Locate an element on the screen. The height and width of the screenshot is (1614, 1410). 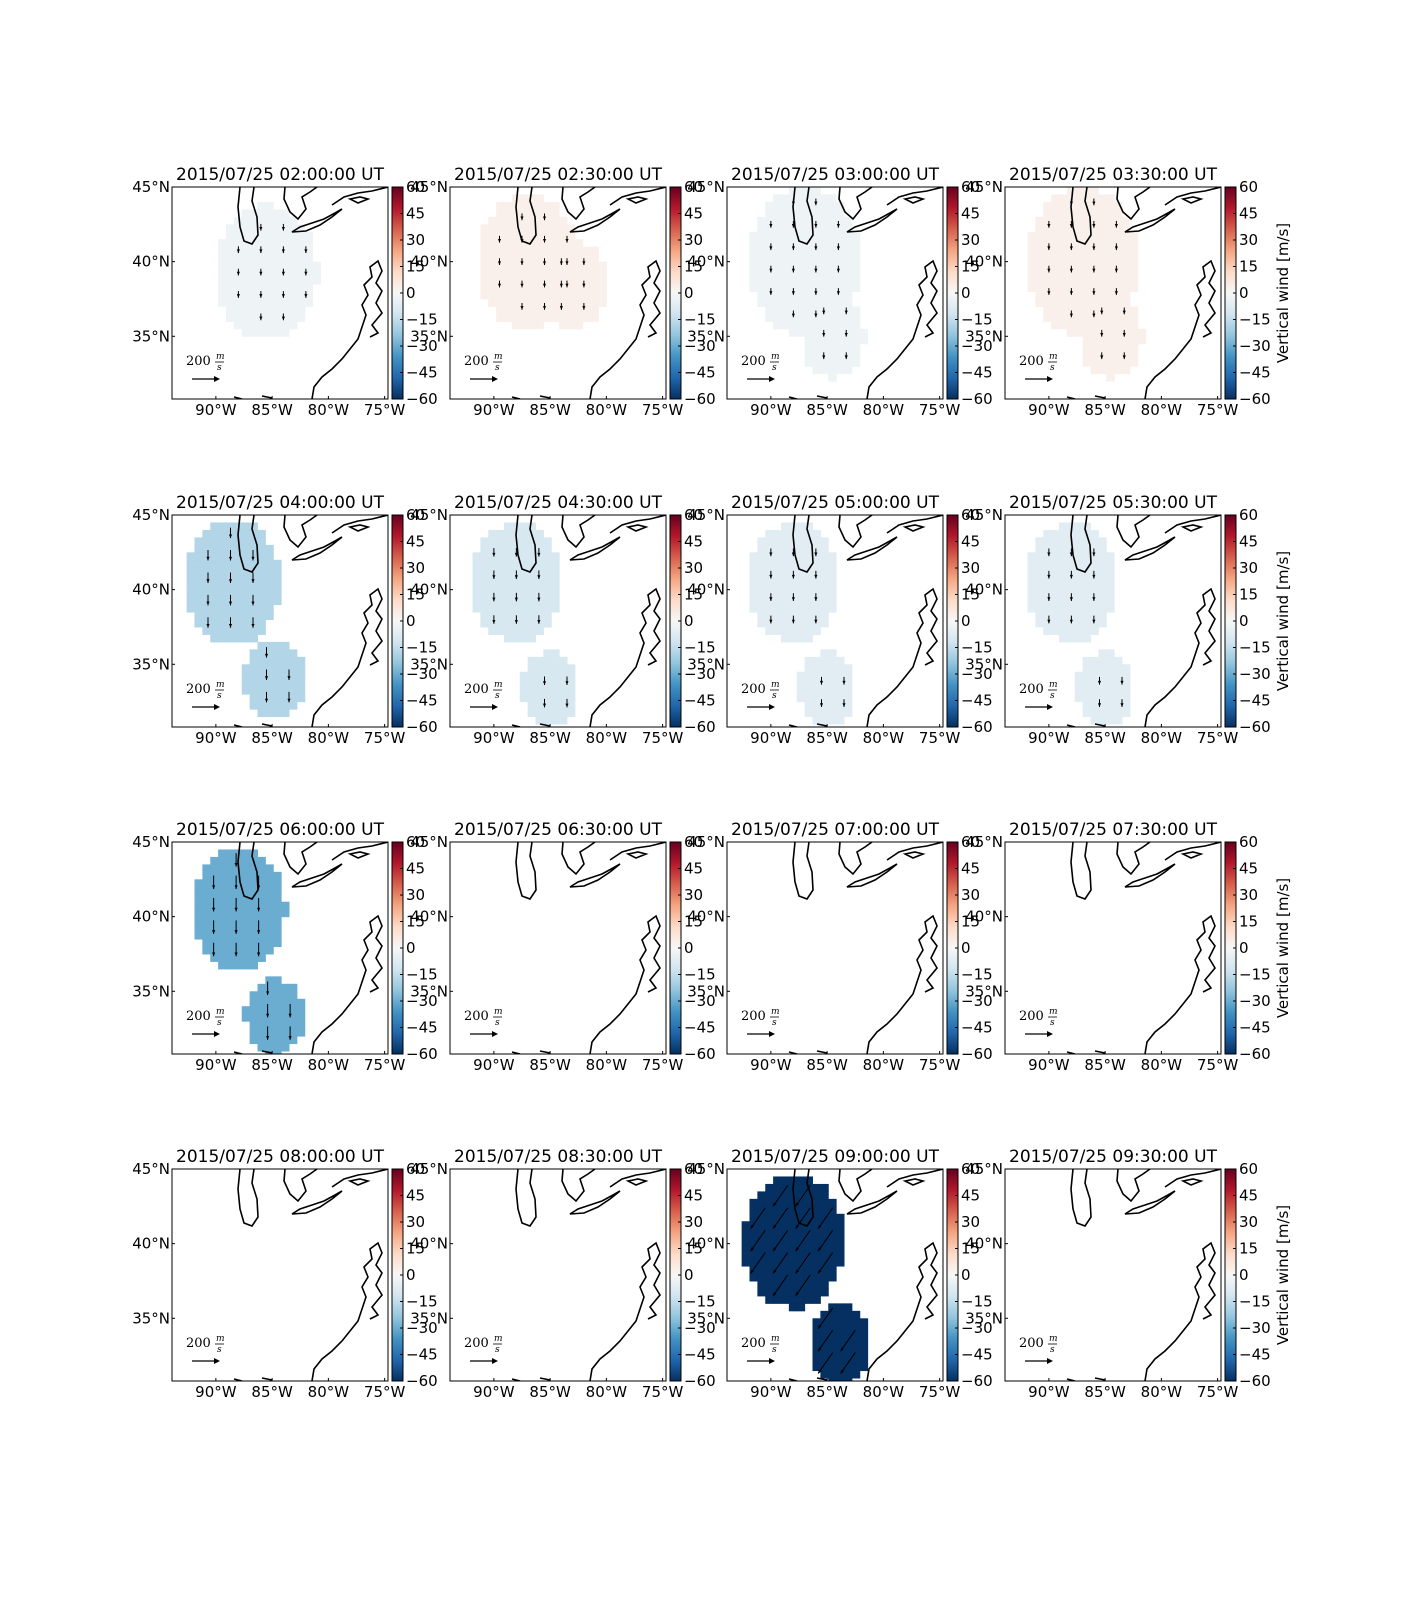
y-tick-label: 45°N is located at coordinates (151, 842).